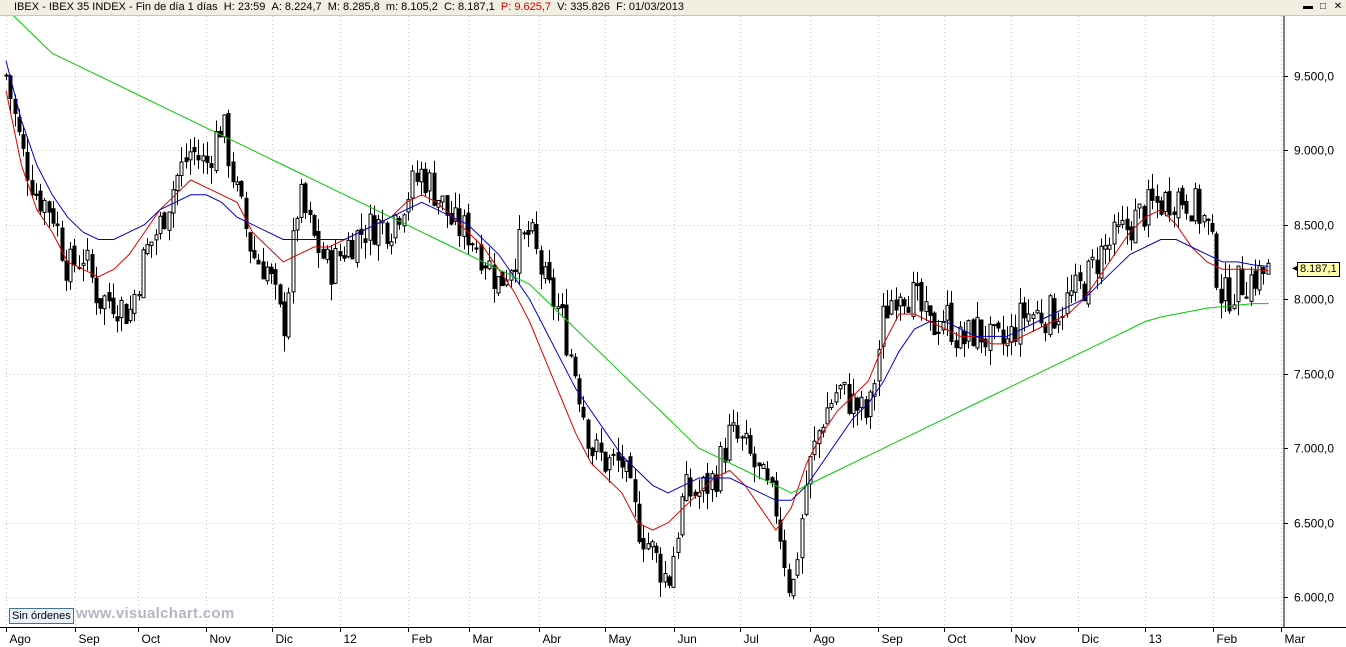 The width and height of the screenshot is (1346, 647). What do you see at coordinates (1318, 269) in the screenshot?
I see `last-price-label: 8.187,1` at bounding box center [1318, 269].